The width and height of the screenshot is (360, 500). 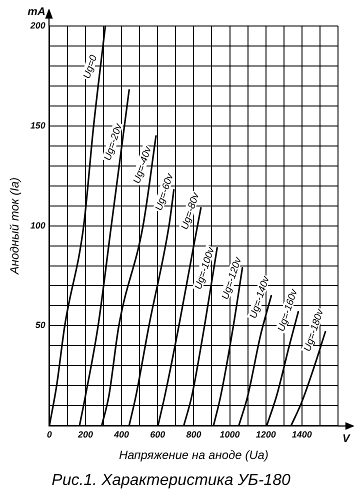 I want to click on x-tick-label: 0, so click(x=49, y=434).